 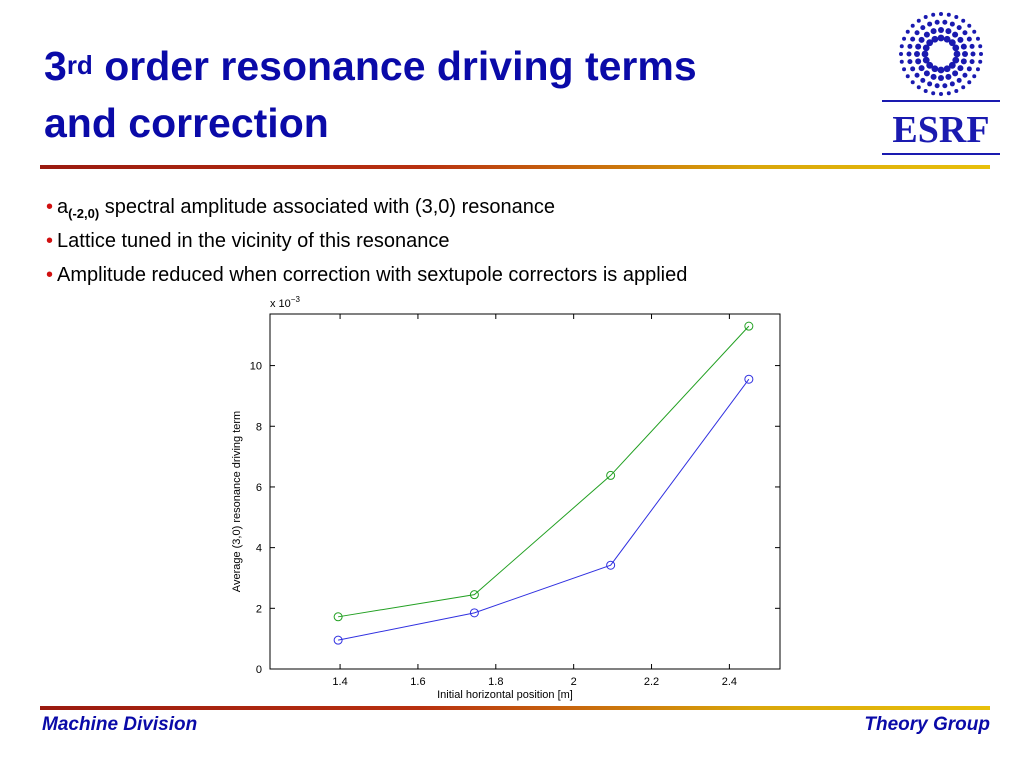 I want to click on y-axis-label: Average (3,0) resonance driving term, so click(x=237, y=501).